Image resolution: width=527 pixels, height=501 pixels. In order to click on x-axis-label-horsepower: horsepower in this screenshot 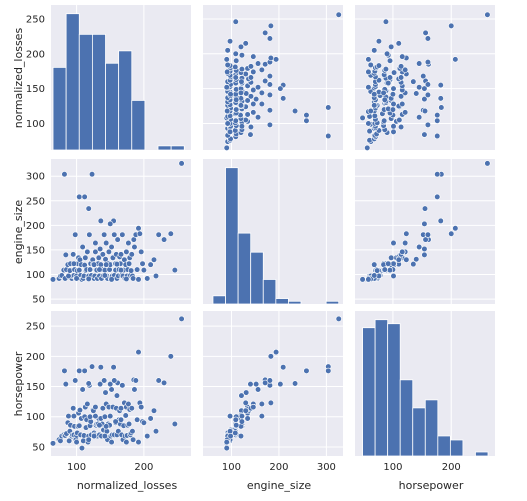, I will do `click(431, 485)`.